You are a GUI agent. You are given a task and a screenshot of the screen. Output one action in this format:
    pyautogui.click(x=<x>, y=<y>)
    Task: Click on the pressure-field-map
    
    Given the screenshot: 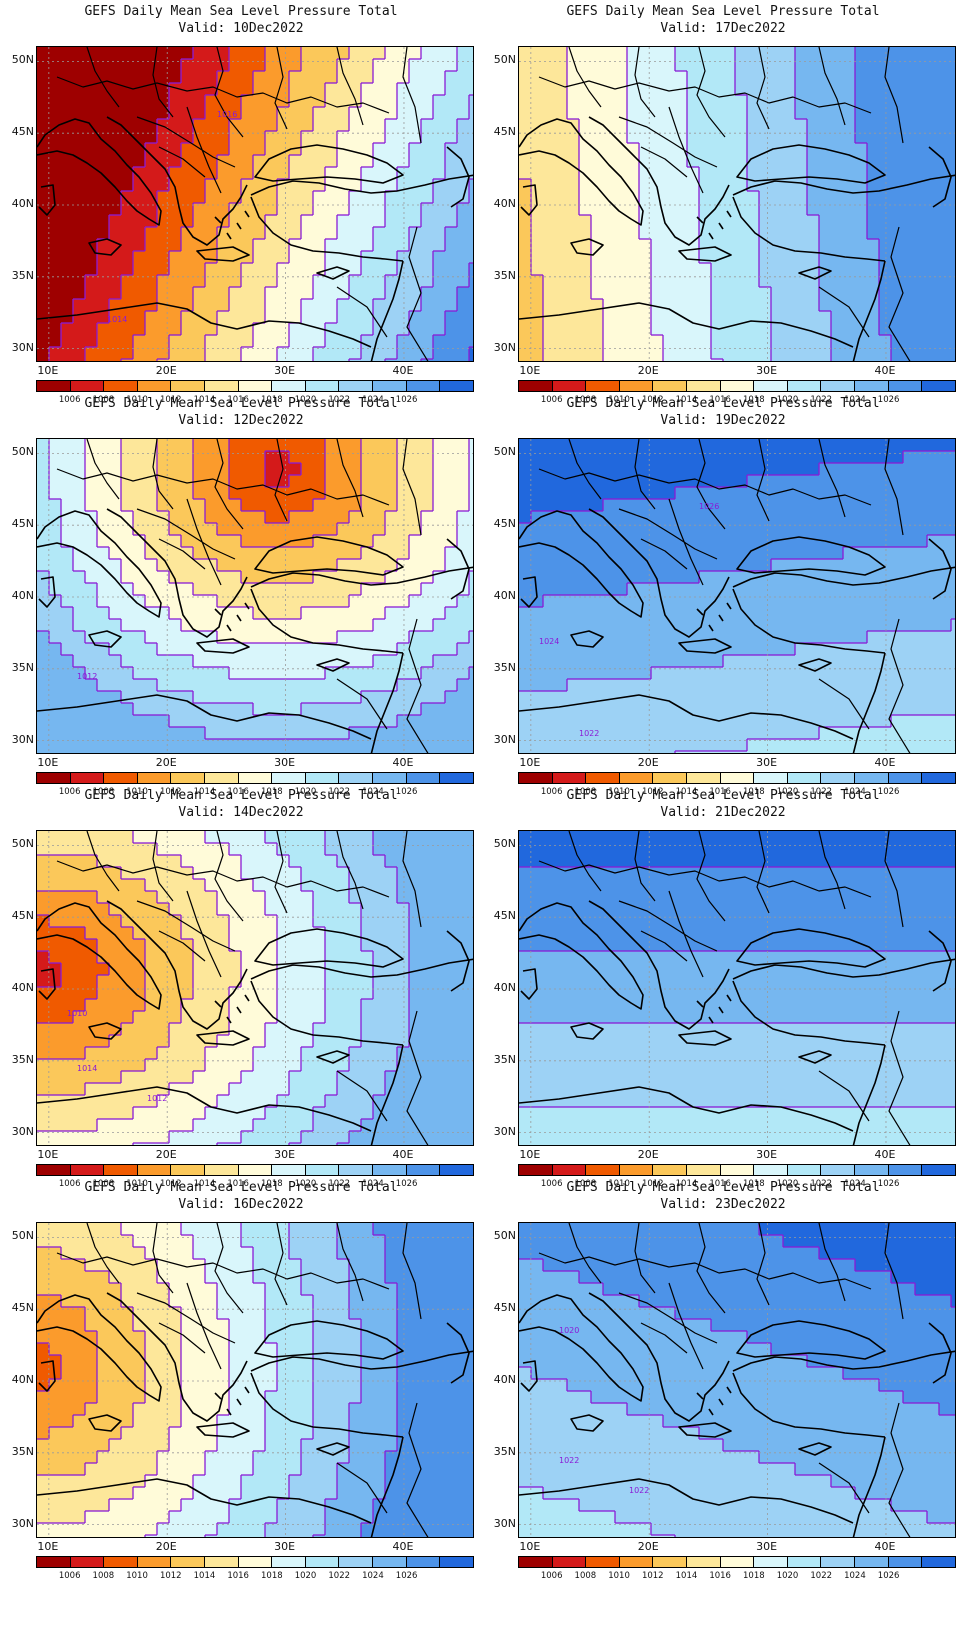 What is the action you would take?
    pyautogui.click(x=737, y=204)
    